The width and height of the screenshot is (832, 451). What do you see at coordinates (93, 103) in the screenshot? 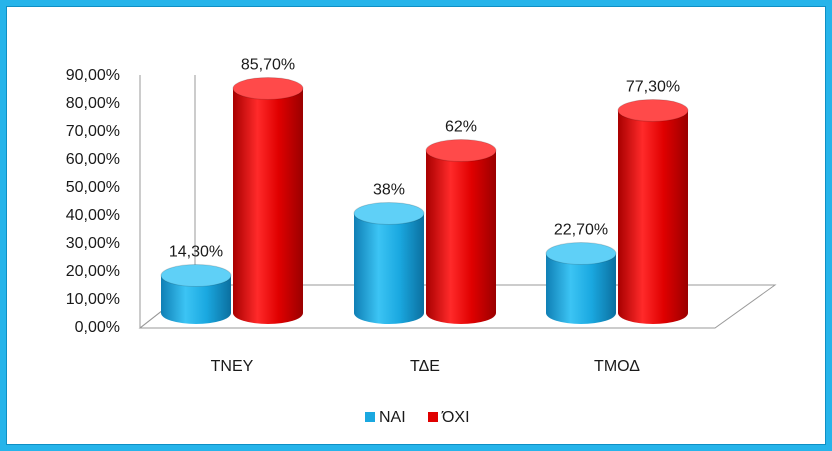
I see `y-tick-label: 80,00%` at bounding box center [93, 103].